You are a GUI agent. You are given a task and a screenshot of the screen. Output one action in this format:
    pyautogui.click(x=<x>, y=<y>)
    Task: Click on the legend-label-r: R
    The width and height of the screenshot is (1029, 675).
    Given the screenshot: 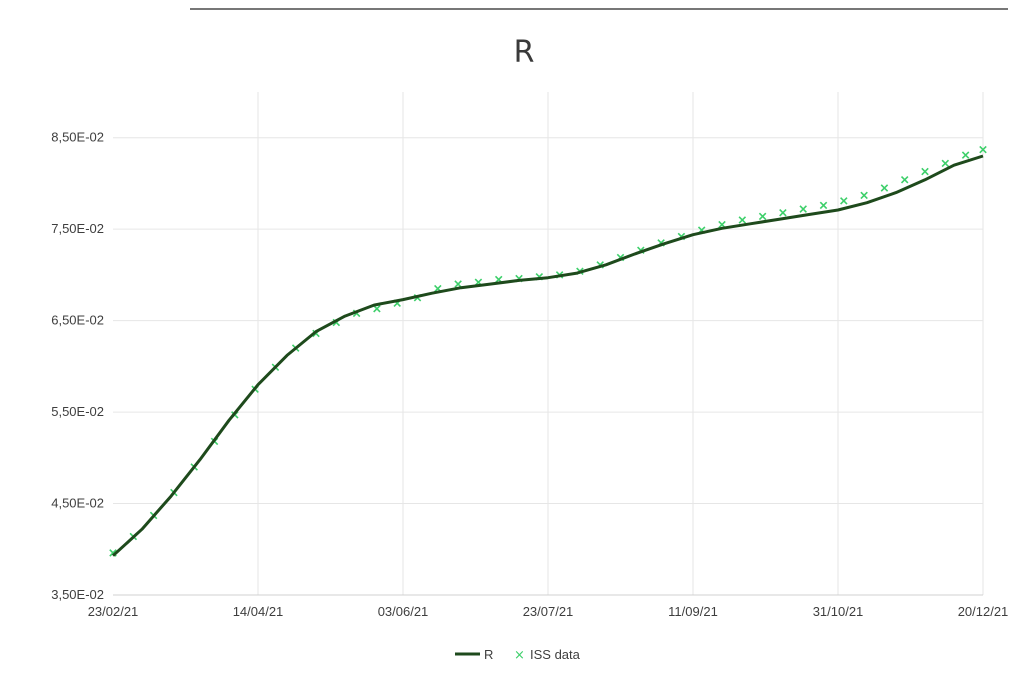 What is the action you would take?
    pyautogui.click(x=488, y=654)
    